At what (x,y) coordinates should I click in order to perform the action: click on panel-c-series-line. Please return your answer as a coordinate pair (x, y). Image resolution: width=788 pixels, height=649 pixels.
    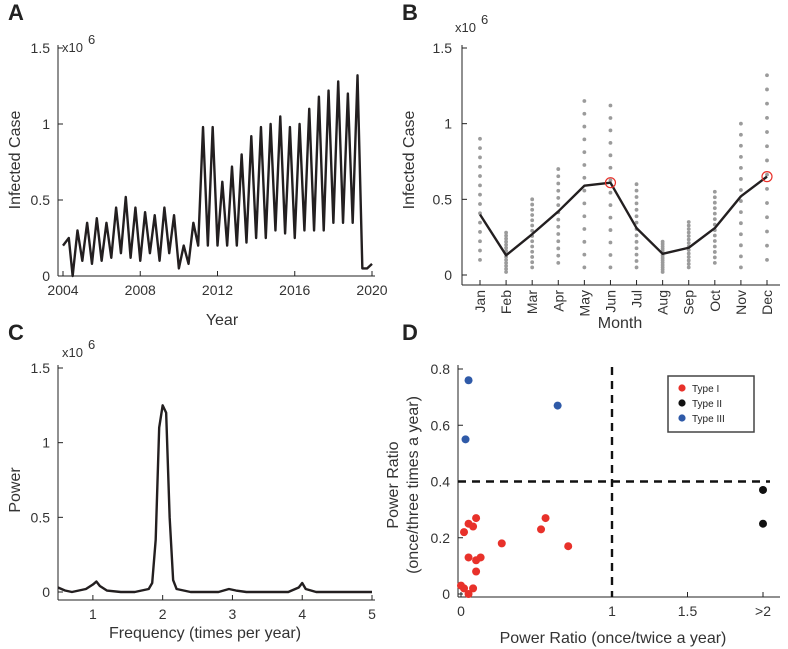
    Looking at the image, I should click on (214, 499).